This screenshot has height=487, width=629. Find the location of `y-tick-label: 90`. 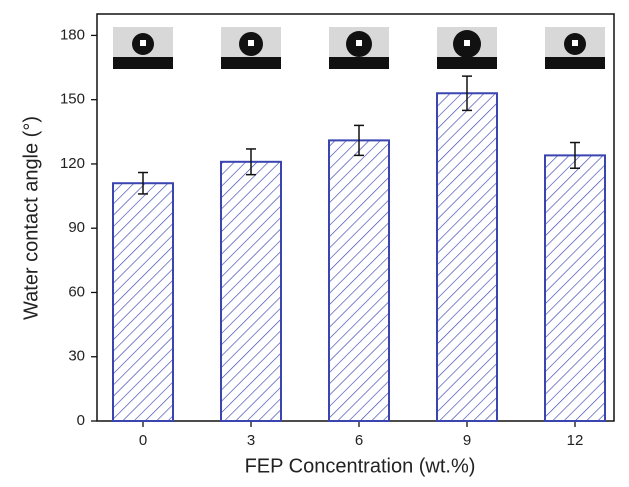

y-tick-label: 90 is located at coordinates (76, 227).